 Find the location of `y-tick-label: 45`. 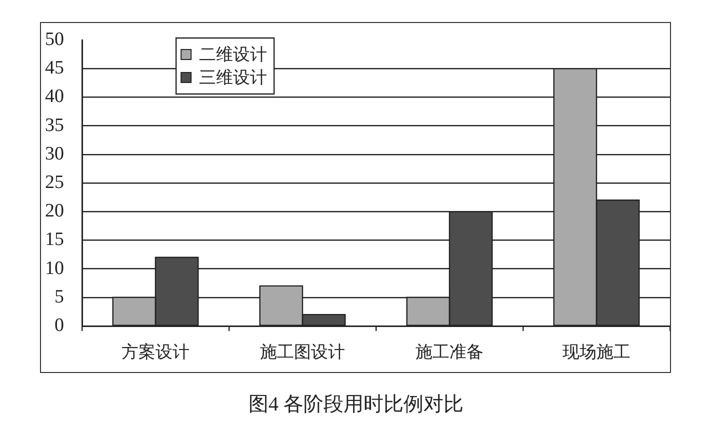

y-tick-label: 45 is located at coordinates (54, 68).